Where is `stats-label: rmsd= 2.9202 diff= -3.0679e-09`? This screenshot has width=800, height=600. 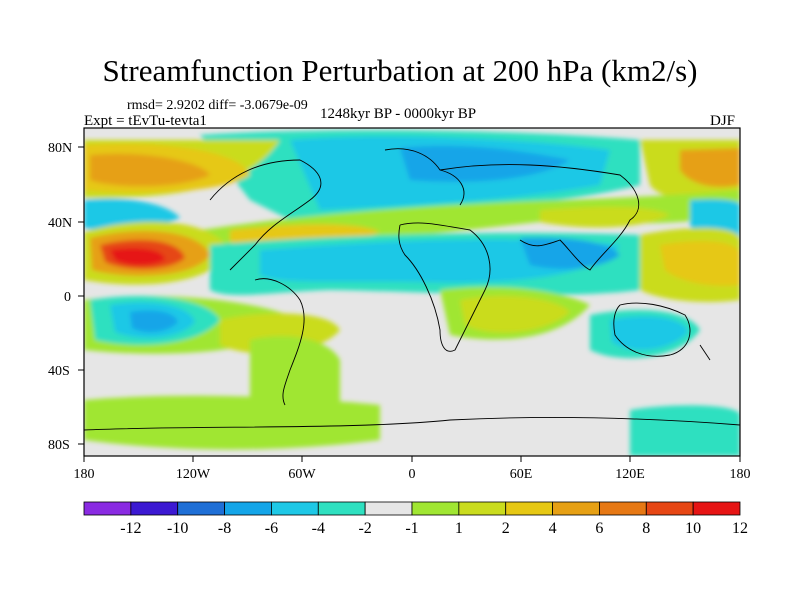
stats-label: rmsd= 2.9202 diff= -3.0679e-09 is located at coordinates (217, 105).